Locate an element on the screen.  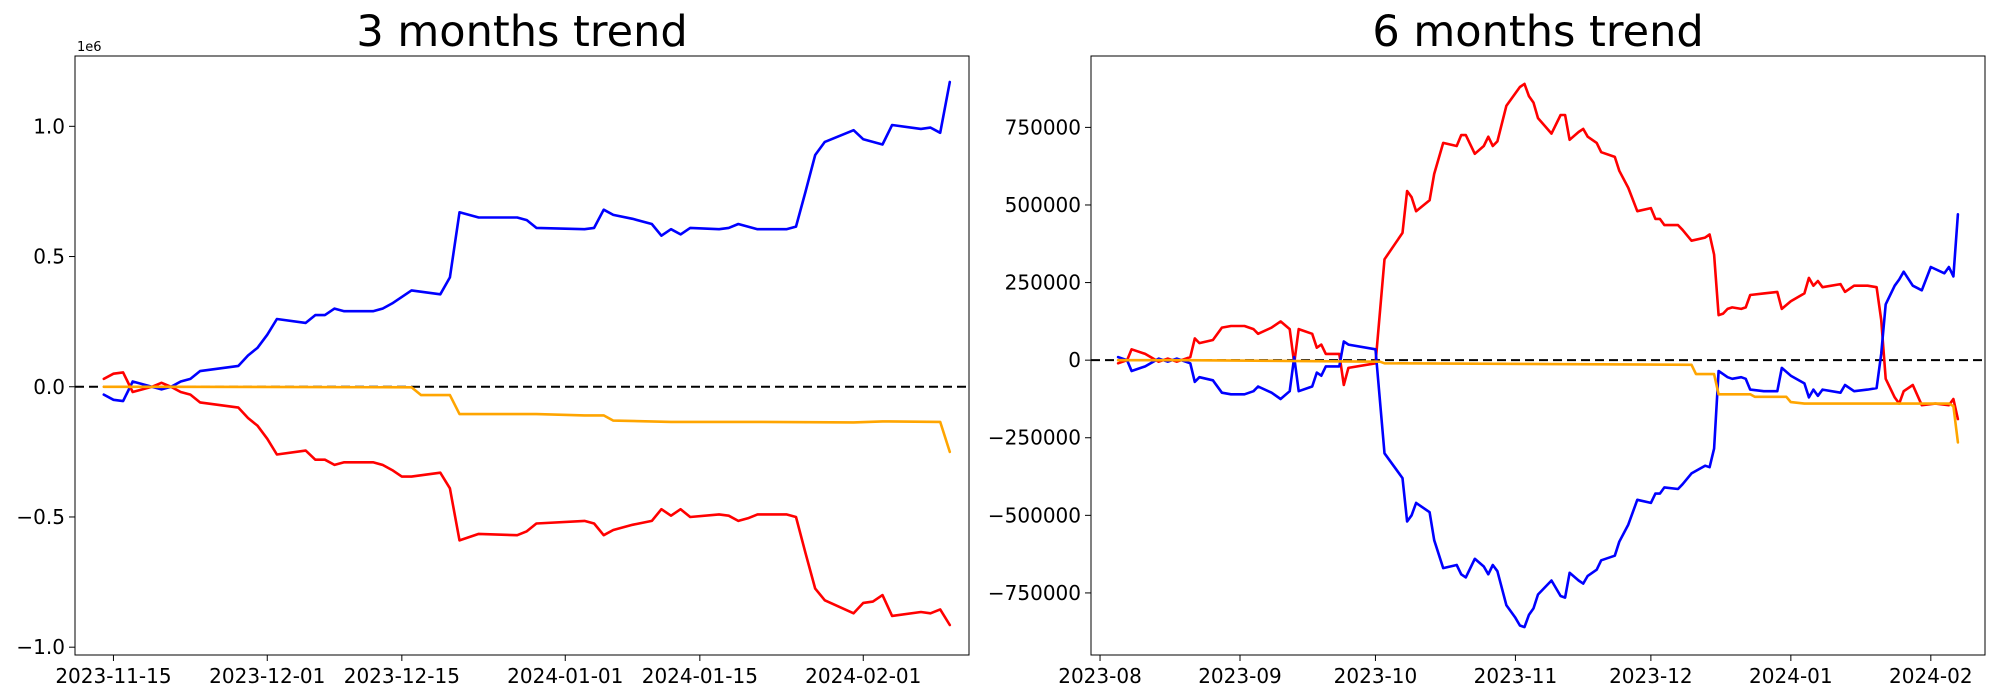
y-tick-label: −1.0 is located at coordinates (40, 647).